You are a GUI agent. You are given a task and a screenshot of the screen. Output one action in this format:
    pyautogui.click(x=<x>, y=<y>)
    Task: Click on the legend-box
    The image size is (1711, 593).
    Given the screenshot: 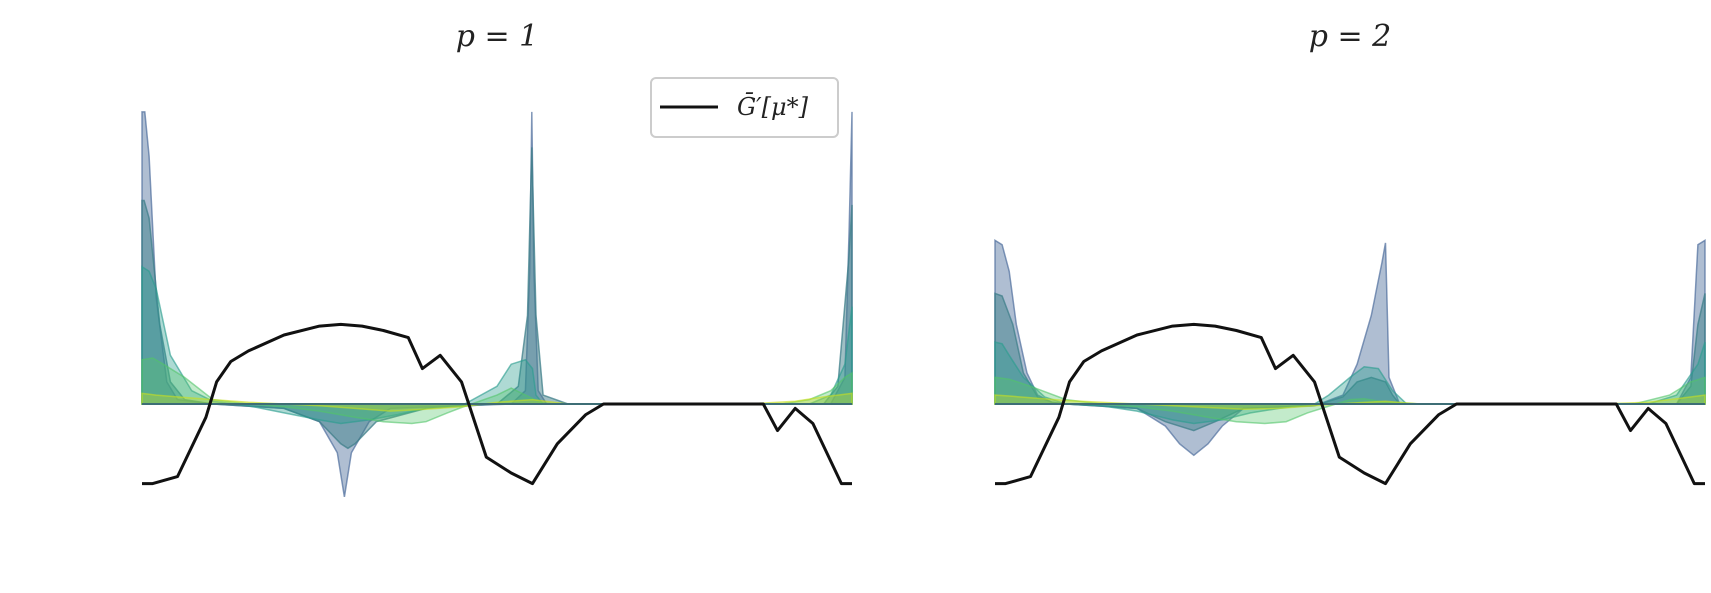 What is the action you would take?
    pyautogui.click(x=744, y=107)
    